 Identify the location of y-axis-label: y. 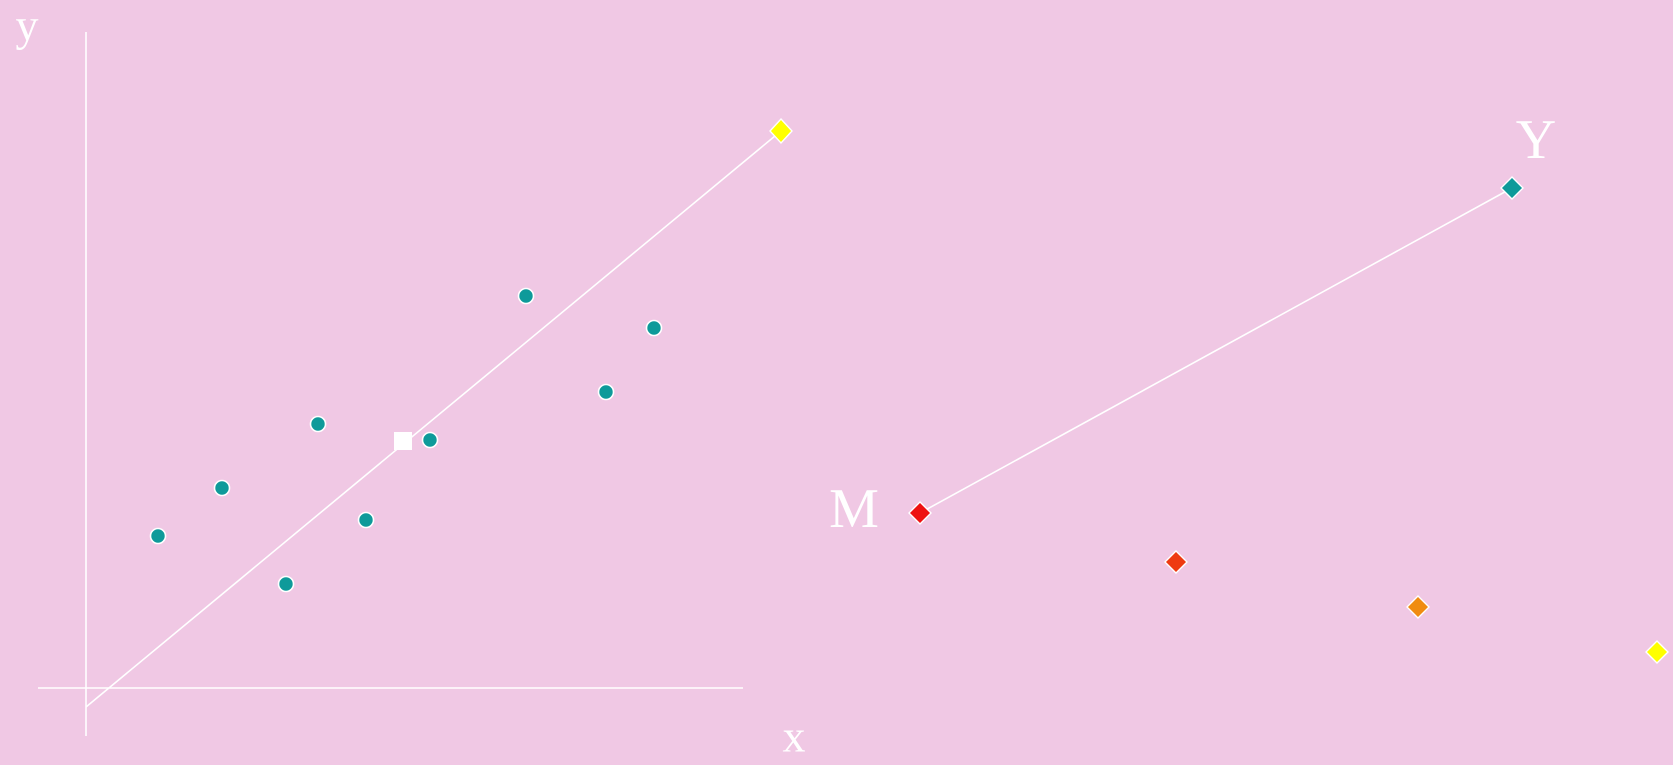
(27, 25).